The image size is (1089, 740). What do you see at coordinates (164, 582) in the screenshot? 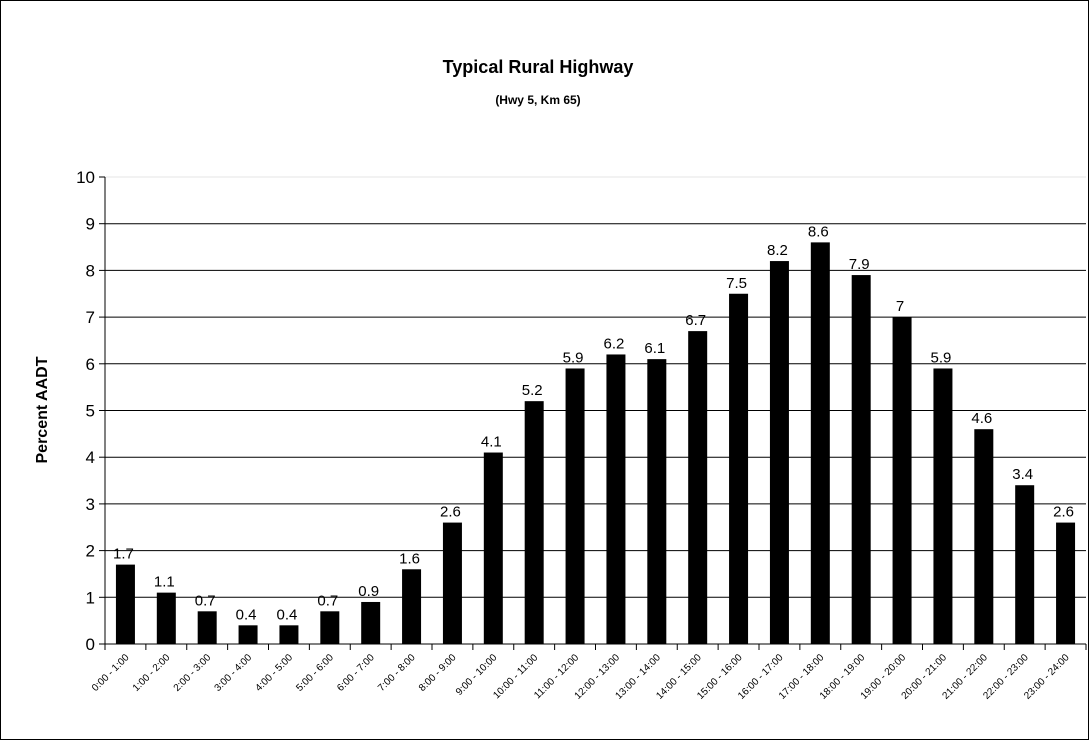
I see `data-label: 1.1` at bounding box center [164, 582].